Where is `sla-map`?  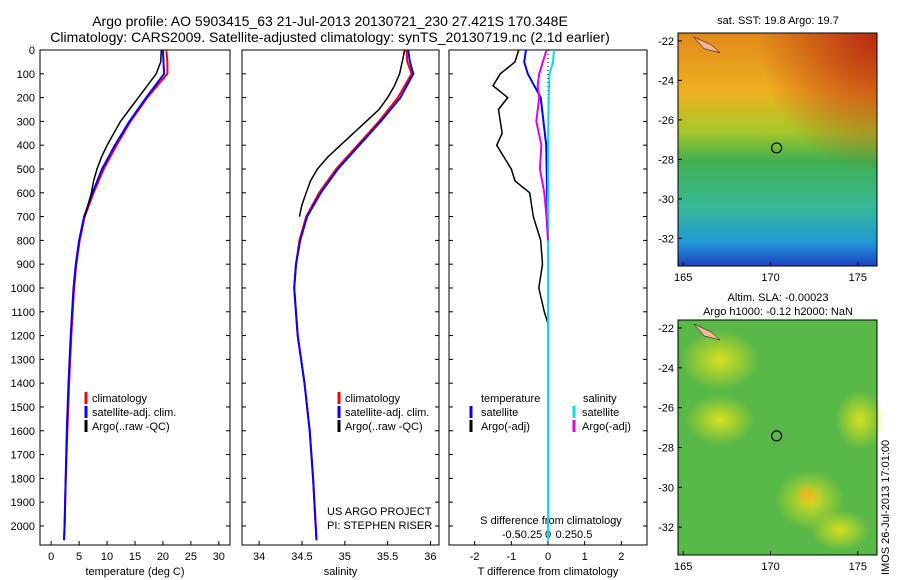 sla-map is located at coordinates (781, 437).